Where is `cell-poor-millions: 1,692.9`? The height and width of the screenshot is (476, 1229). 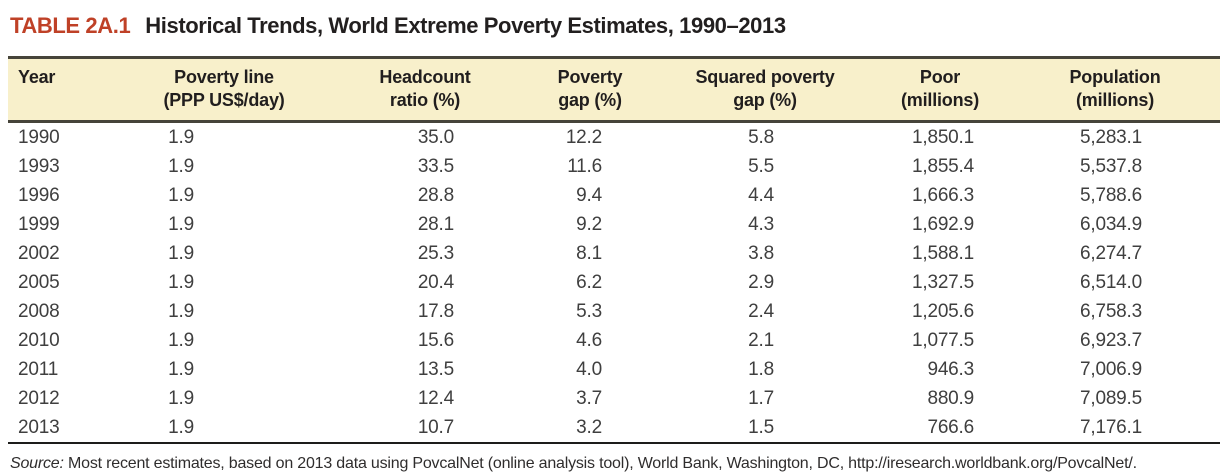
cell-poor-millions: 1,692.9 is located at coordinates (943, 224).